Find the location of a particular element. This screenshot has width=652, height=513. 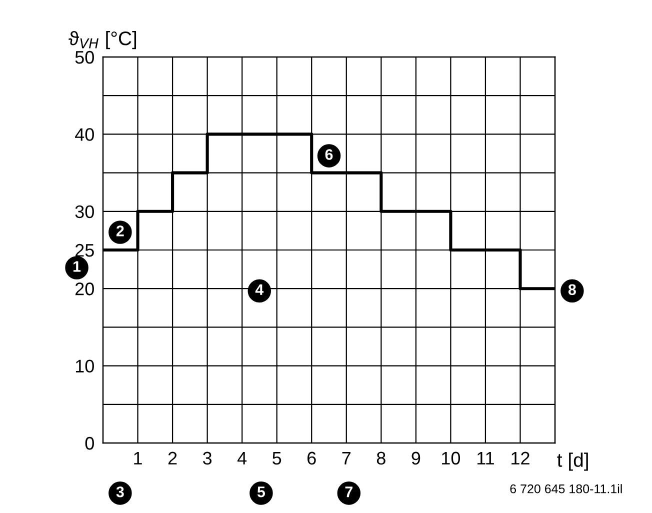

y-tick-label: 10 is located at coordinates (85, 366).